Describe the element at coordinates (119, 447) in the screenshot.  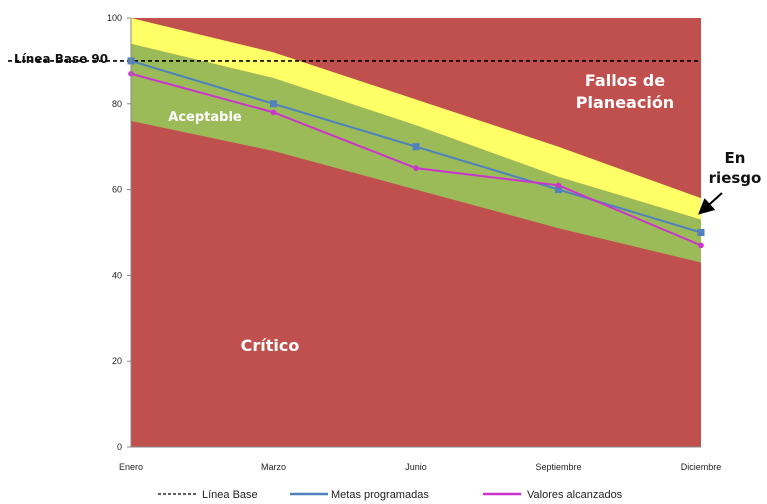
I see `y-tick-label: 0` at that location.